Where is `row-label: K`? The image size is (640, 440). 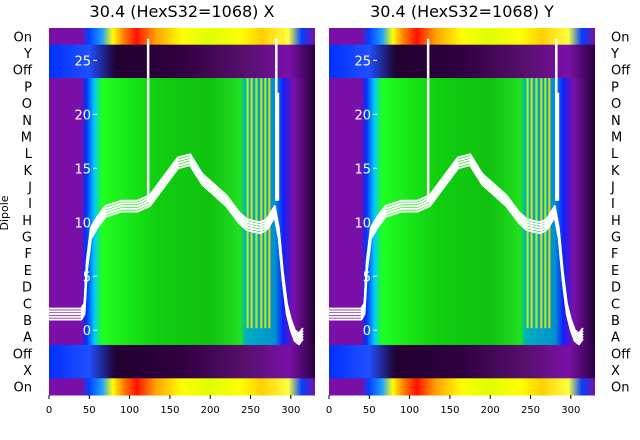 row-label: K is located at coordinates (27, 171).